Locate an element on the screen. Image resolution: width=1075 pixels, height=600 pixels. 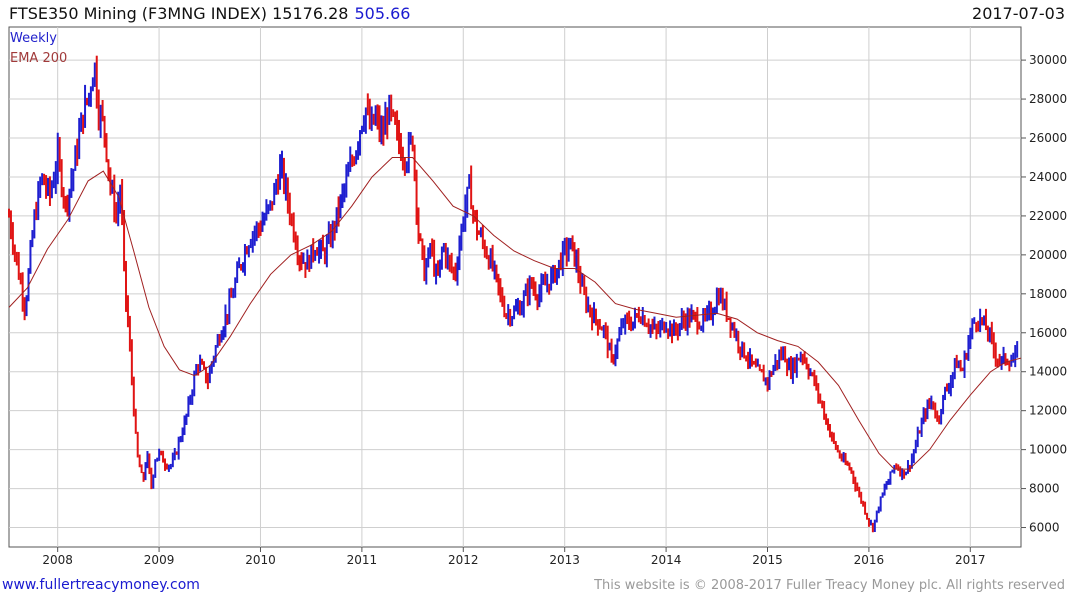
legend-ema: EMA 200 is located at coordinates (39, 58).